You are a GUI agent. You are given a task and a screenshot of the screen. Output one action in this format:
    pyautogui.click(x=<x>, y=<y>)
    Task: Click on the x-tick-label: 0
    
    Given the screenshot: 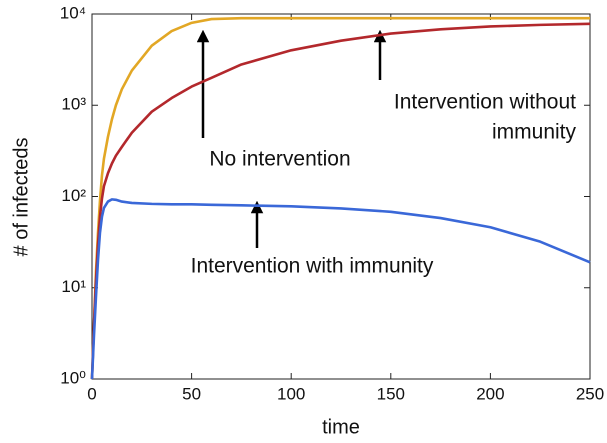 What is the action you would take?
    pyautogui.click(x=91, y=393)
    